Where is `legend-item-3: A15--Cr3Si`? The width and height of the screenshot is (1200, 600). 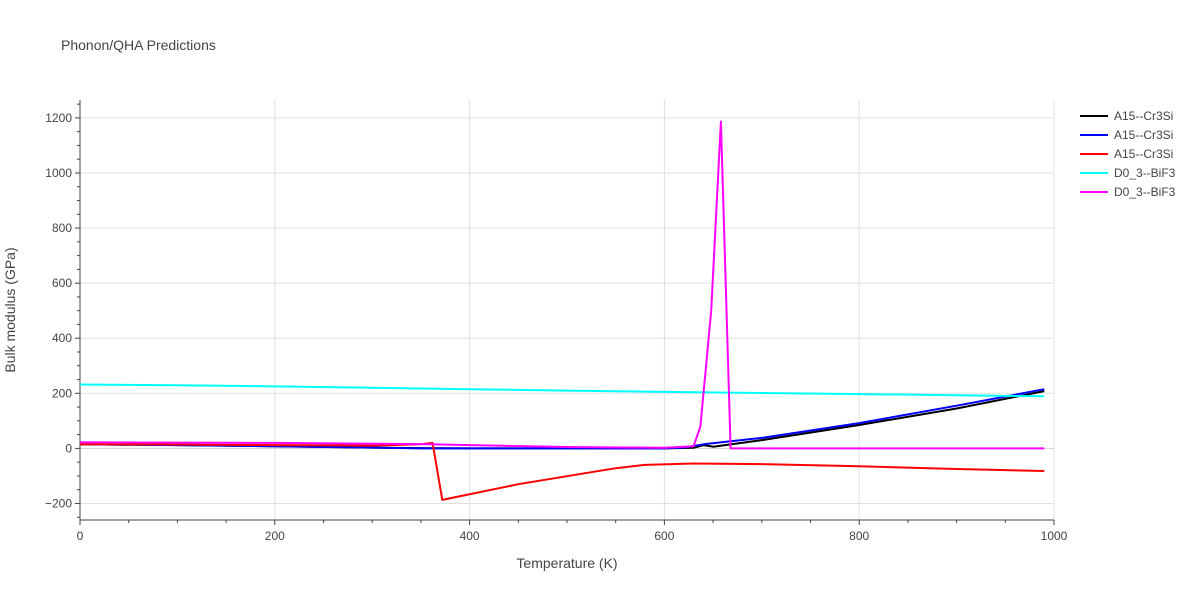
legend-item-3: A15--Cr3Si is located at coordinates (1126, 154).